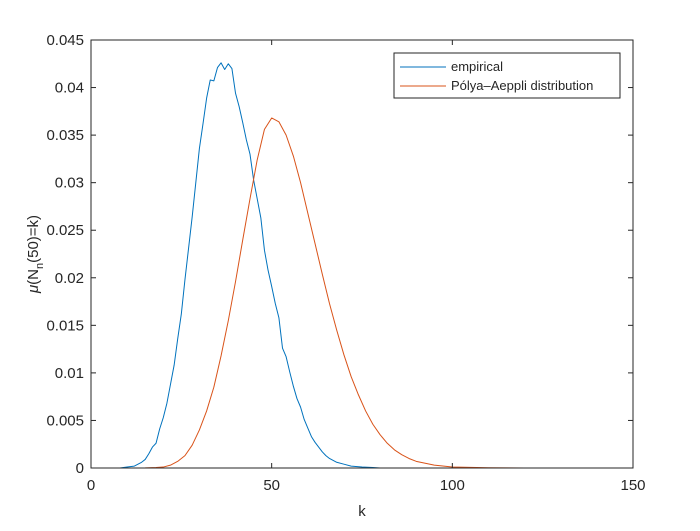 The width and height of the screenshot is (700, 531). Describe the element at coordinates (65, 230) in the screenshot. I see `y-tick-label: 0.025` at that location.